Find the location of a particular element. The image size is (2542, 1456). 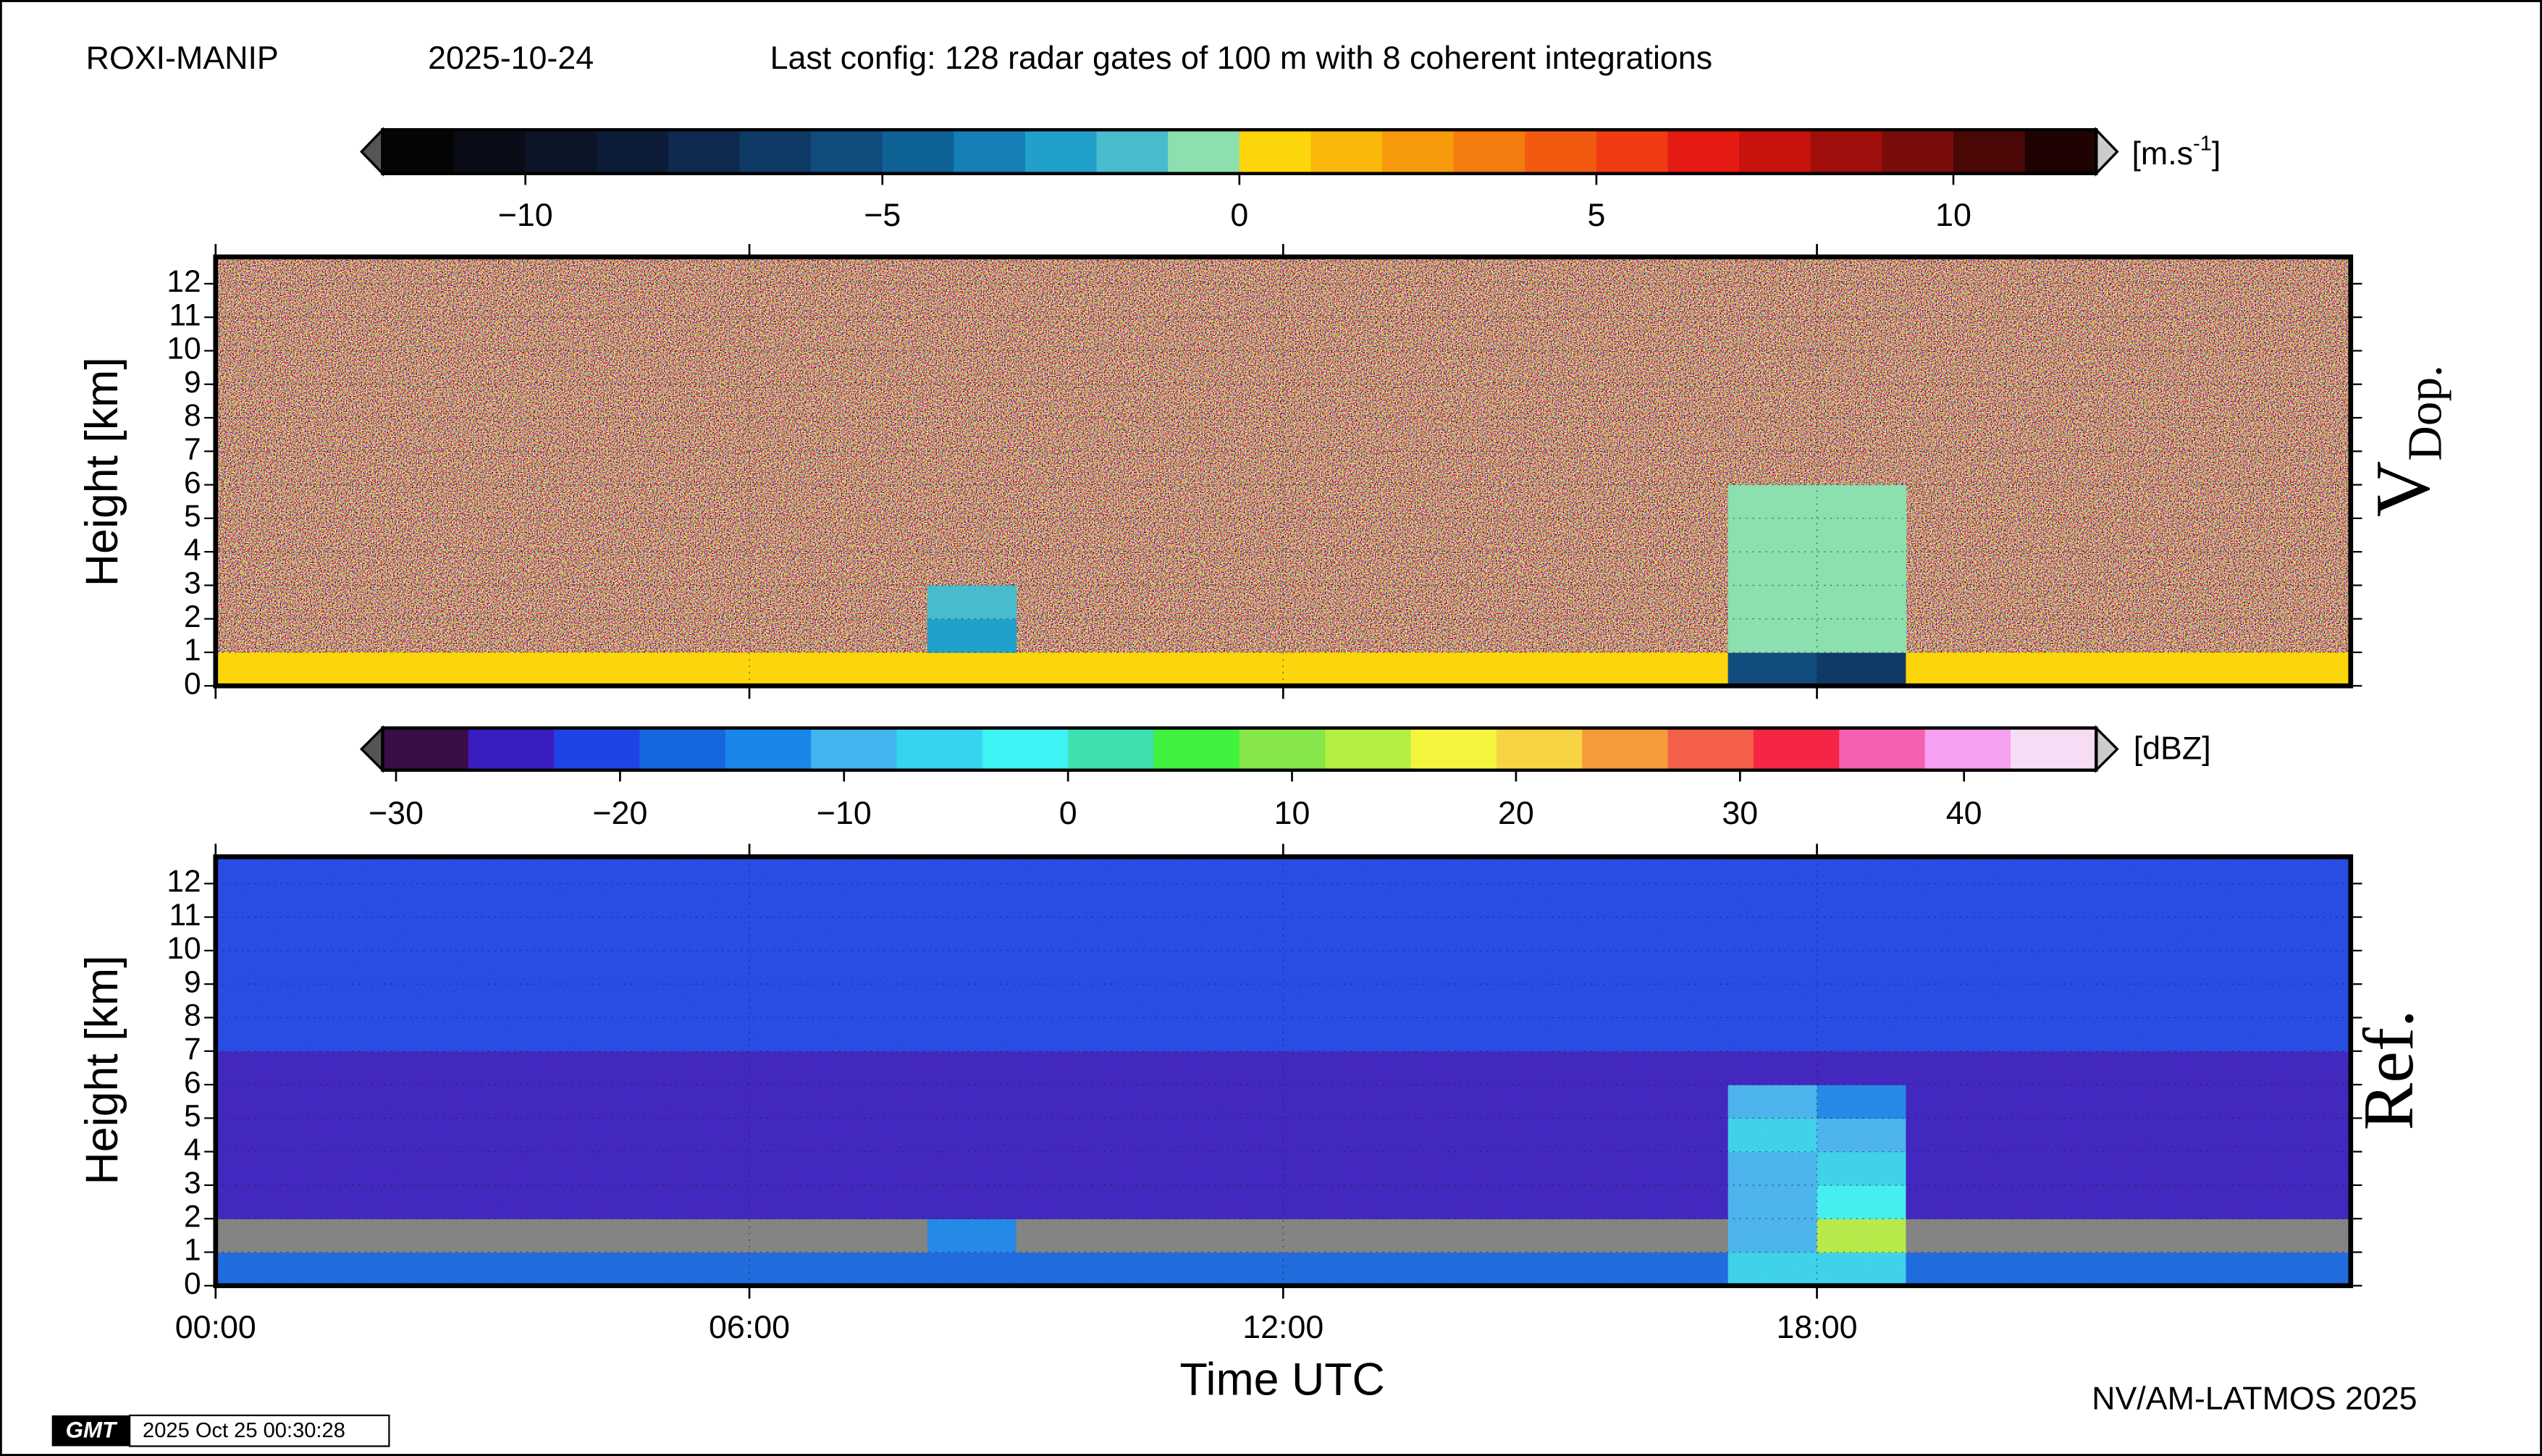

panel-label-main: V is located at coordinates (2403, 489).